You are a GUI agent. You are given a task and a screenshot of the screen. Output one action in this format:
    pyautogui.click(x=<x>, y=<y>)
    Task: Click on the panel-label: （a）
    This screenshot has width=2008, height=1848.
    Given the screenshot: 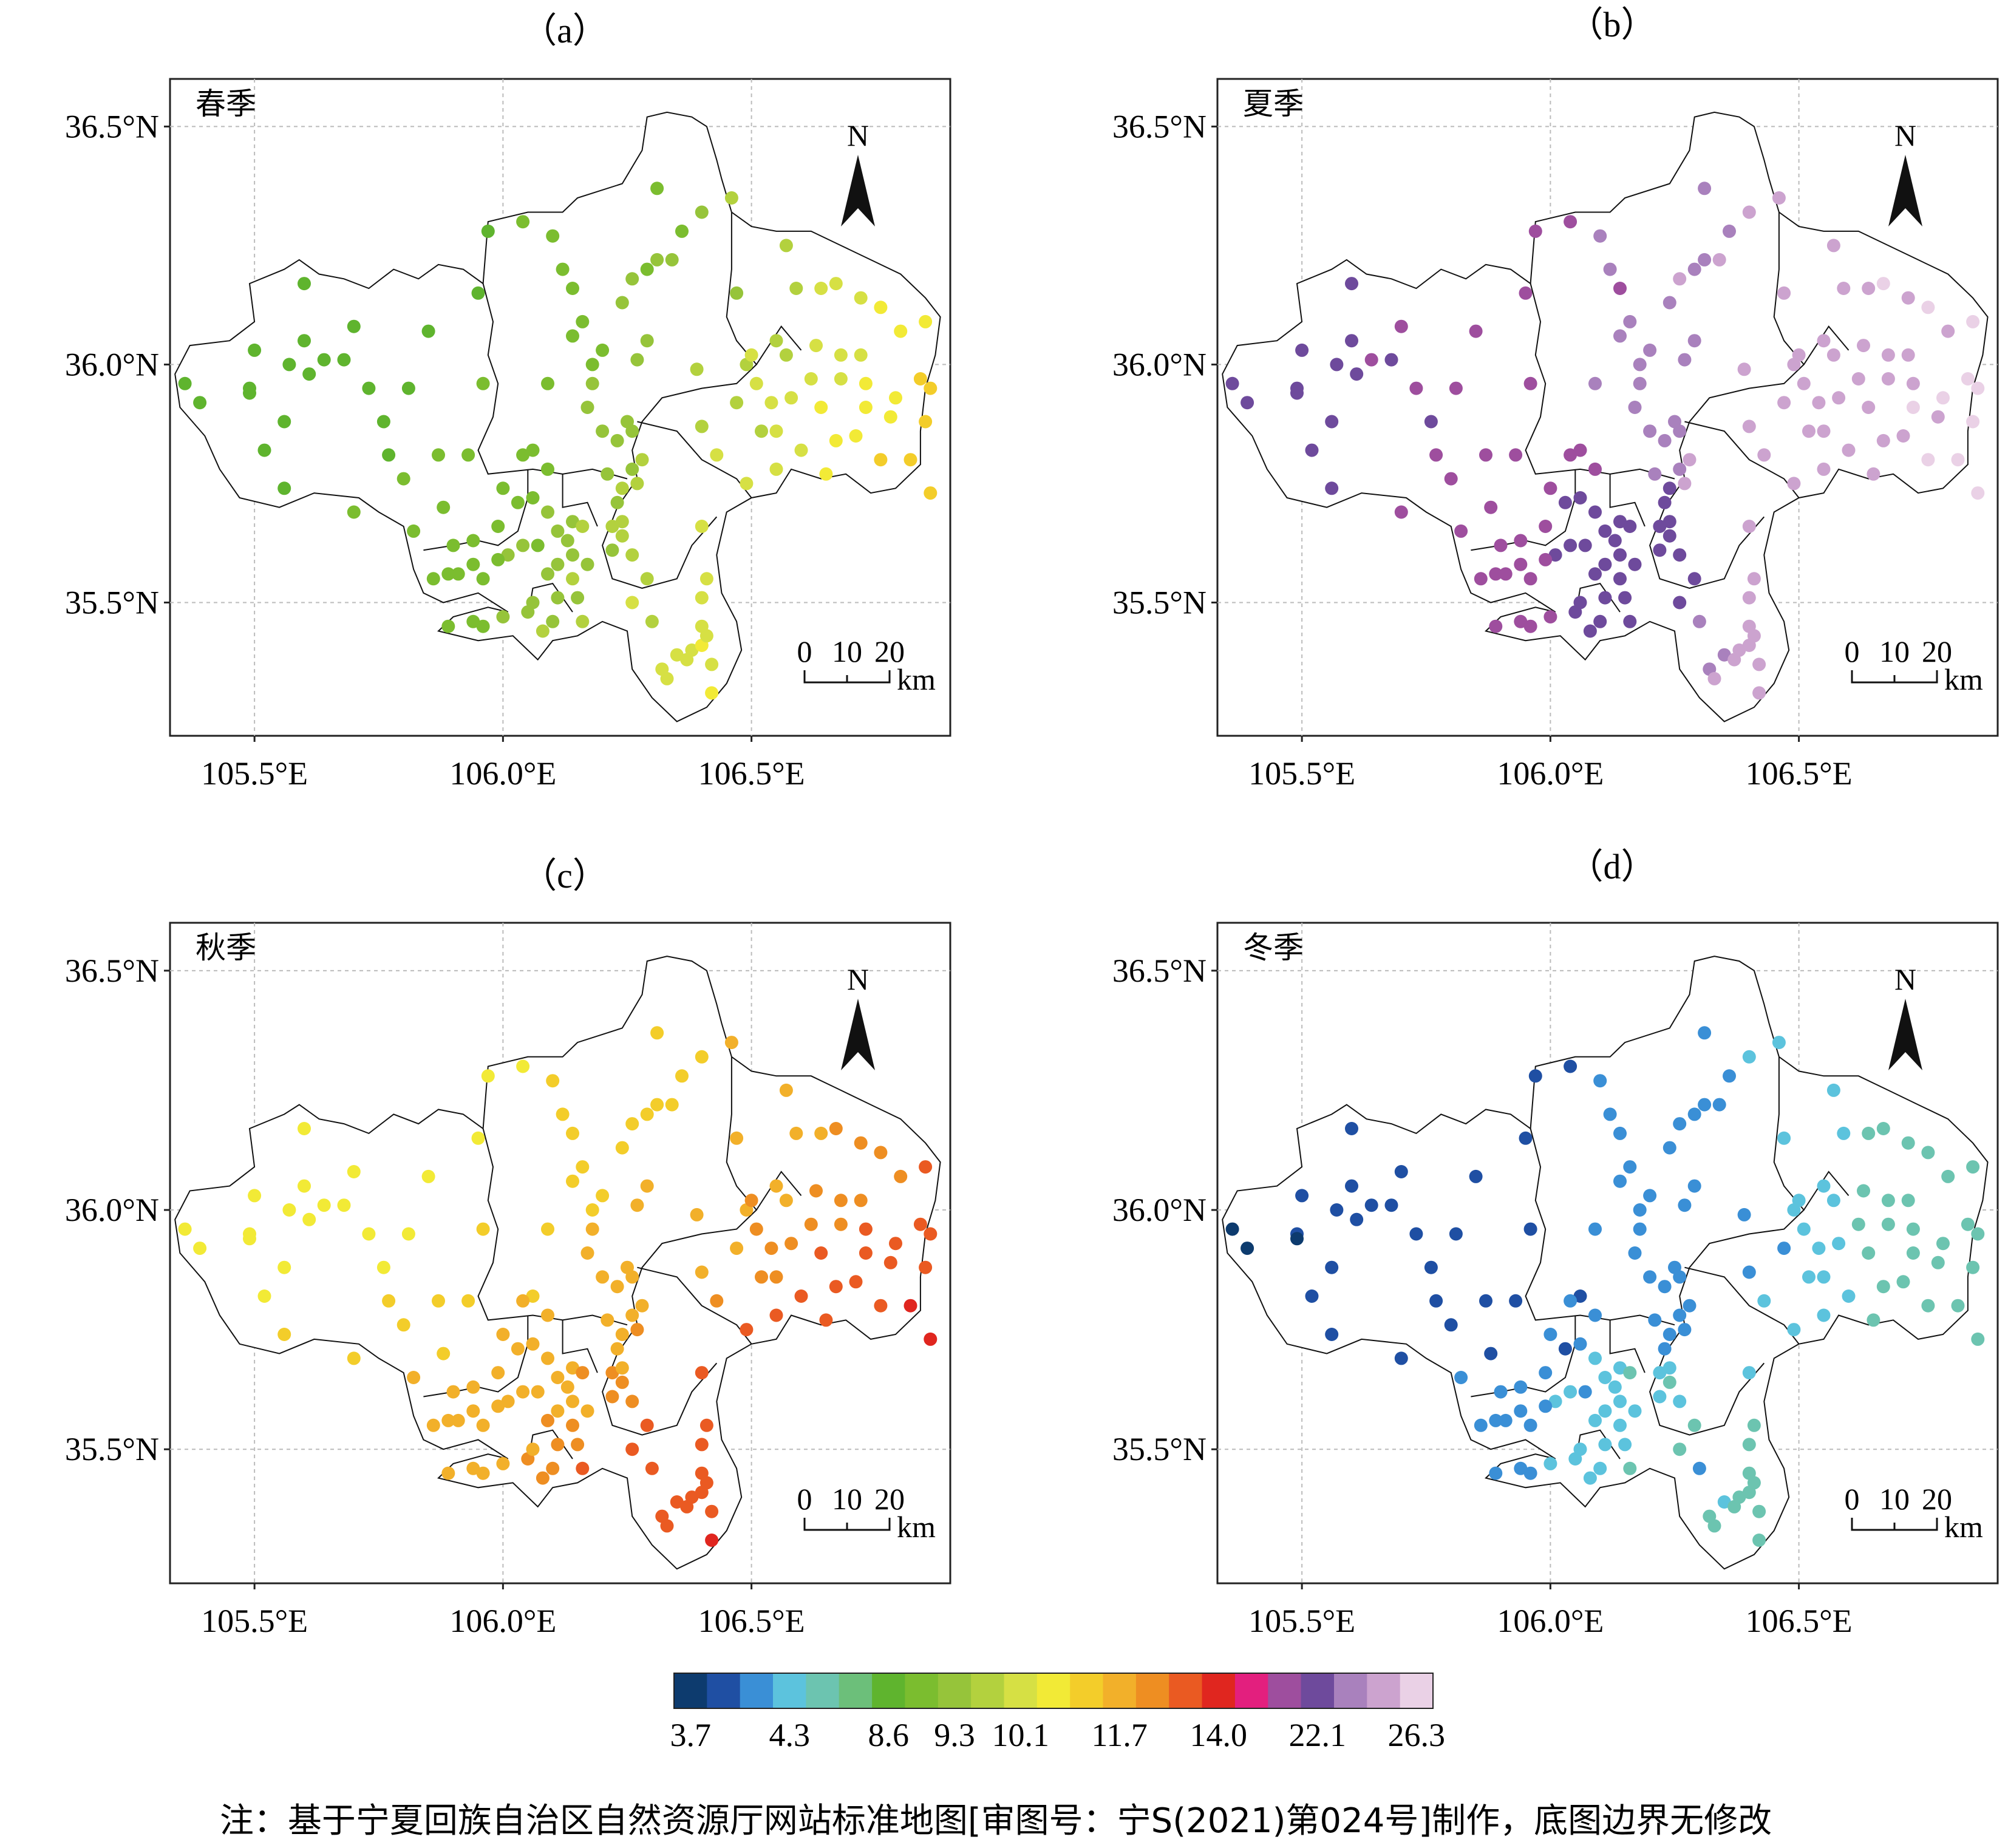 What is the action you would take?
    pyautogui.click(x=565, y=30)
    